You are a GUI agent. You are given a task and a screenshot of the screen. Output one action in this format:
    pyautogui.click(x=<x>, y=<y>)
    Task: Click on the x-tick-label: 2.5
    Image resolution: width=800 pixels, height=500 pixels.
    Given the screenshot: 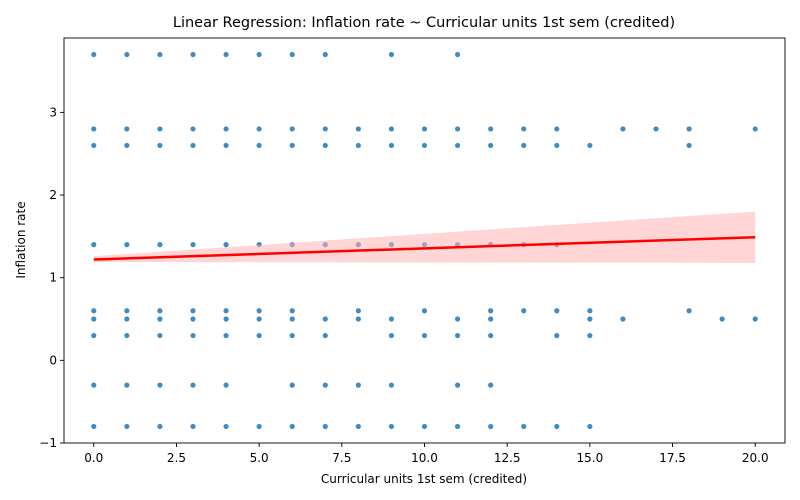 What is the action you would take?
    pyautogui.click(x=176, y=458)
    